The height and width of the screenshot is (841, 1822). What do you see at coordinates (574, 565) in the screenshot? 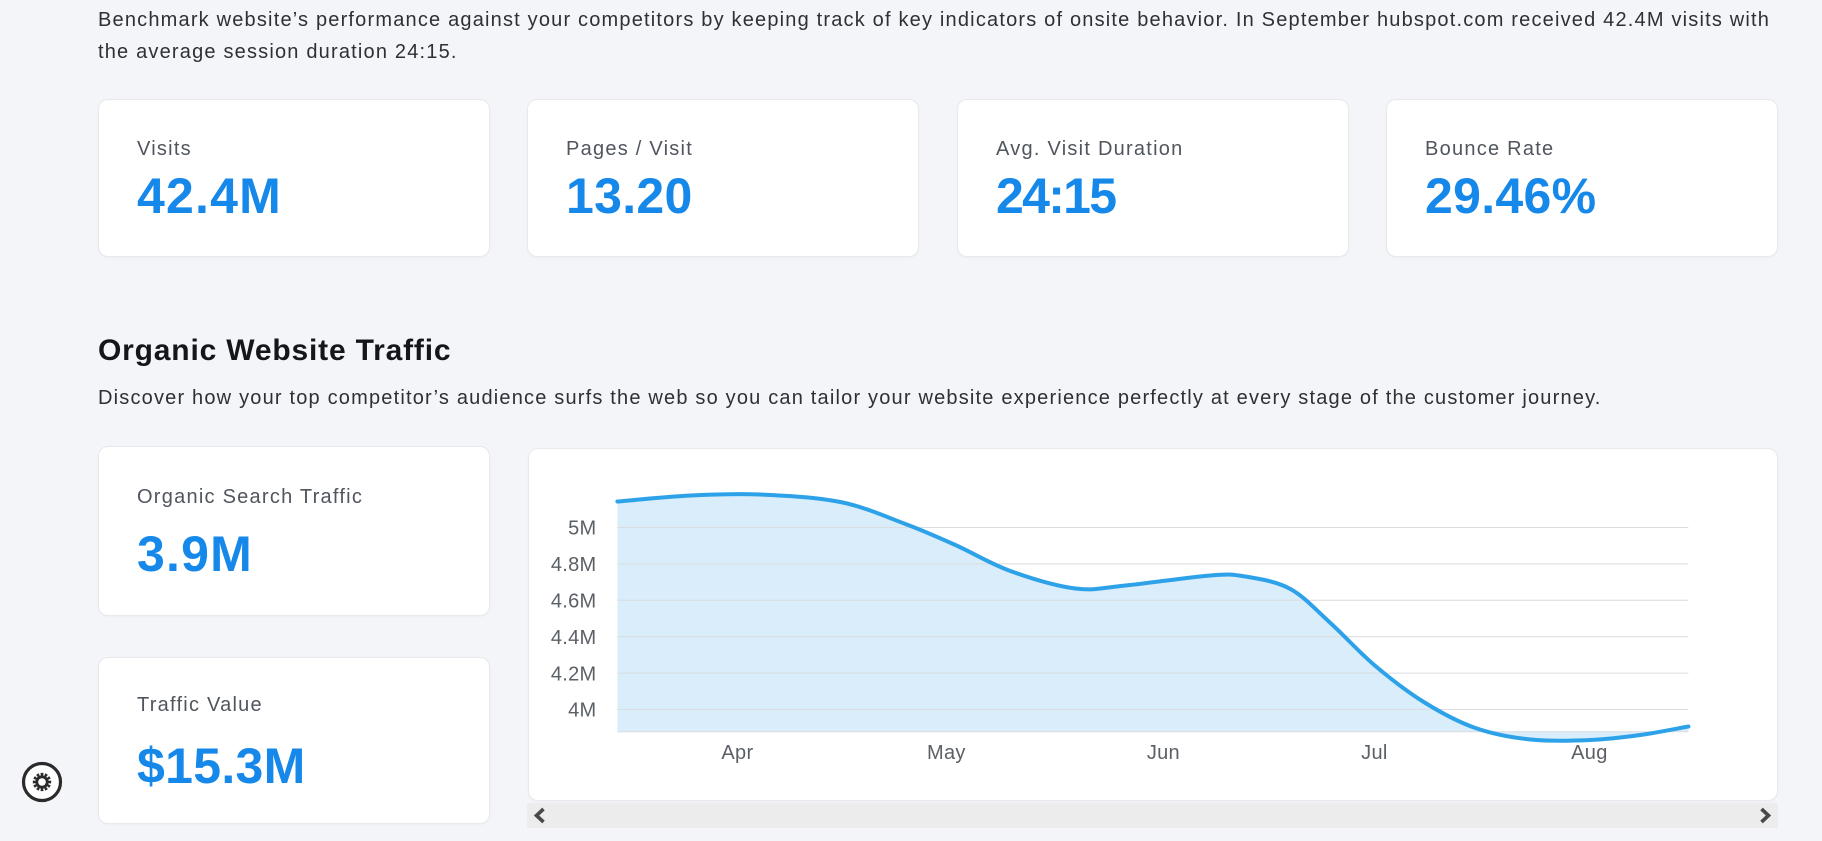
I see `svg-text: 4.8M` at bounding box center [574, 565].